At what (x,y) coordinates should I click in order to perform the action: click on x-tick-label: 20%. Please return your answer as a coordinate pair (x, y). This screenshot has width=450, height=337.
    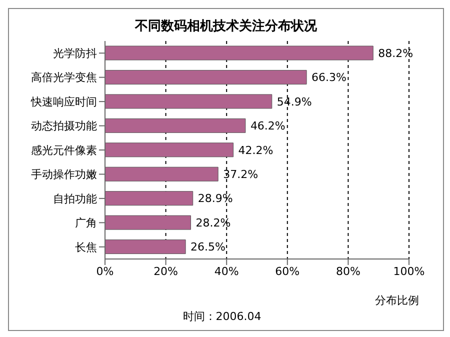
    Looking at the image, I should click on (166, 271).